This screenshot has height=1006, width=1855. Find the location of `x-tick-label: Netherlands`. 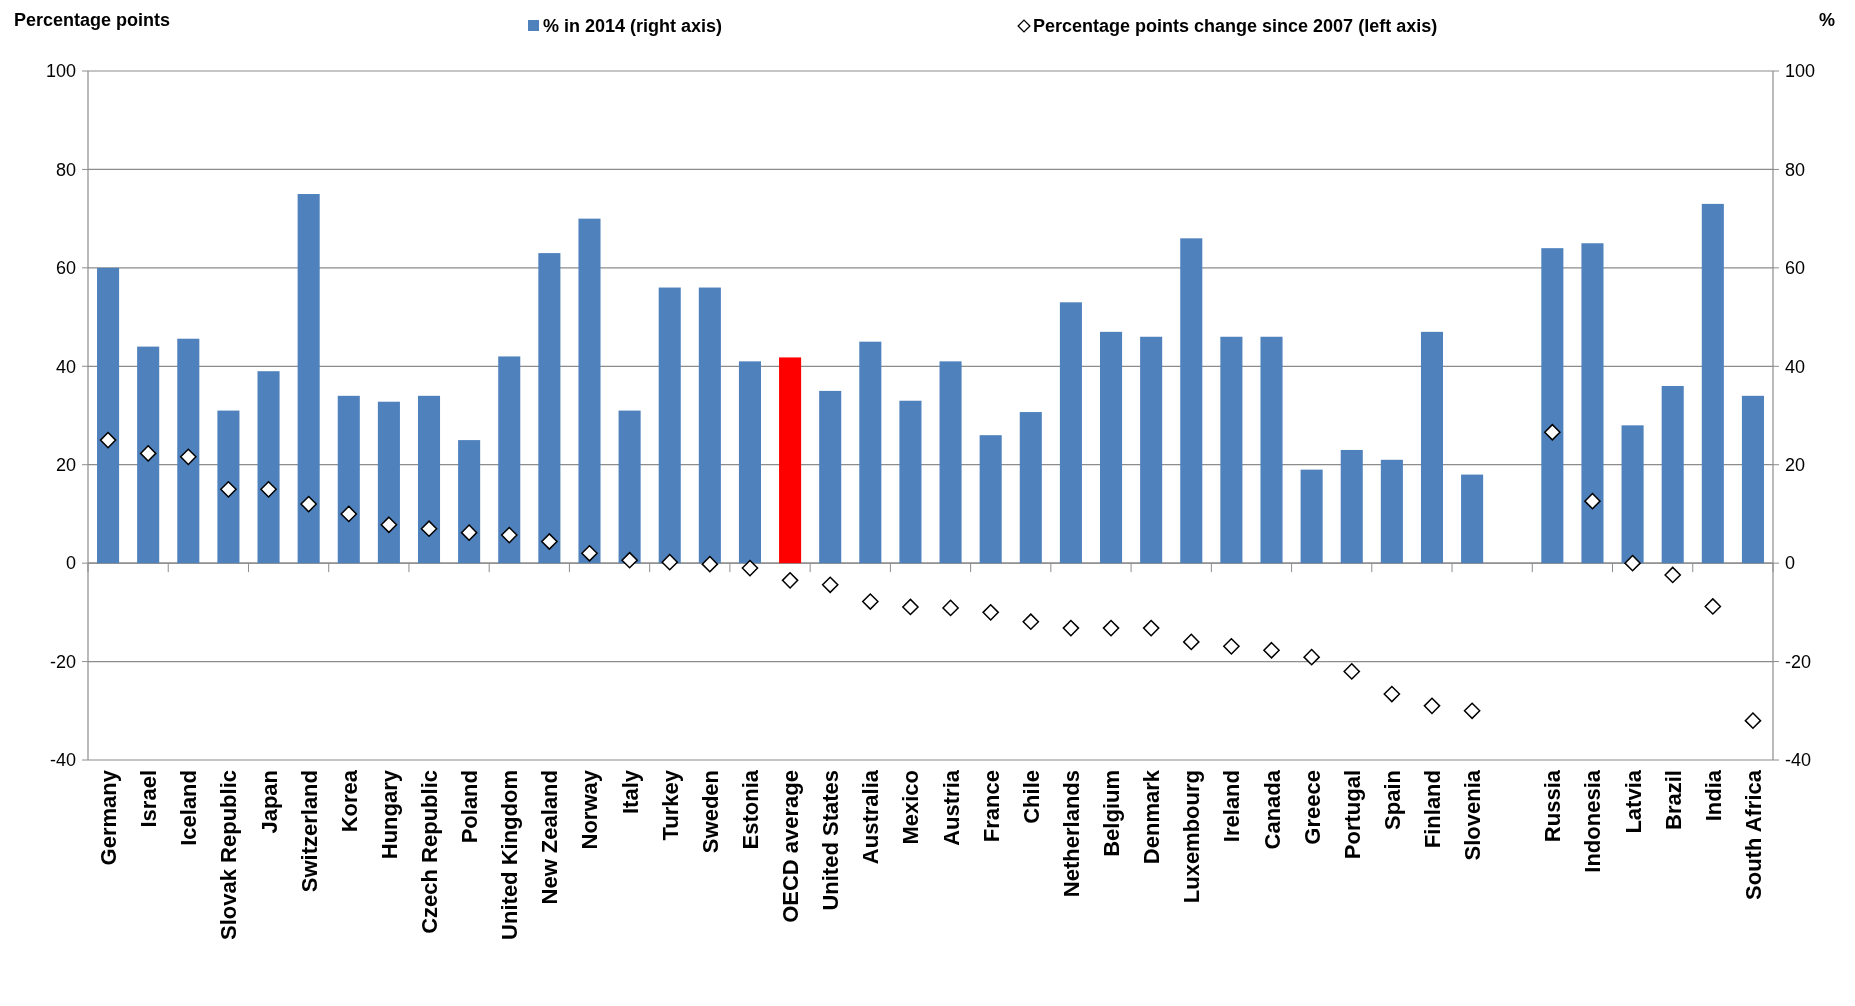

x-tick-label: Netherlands is located at coordinates (1071, 834).